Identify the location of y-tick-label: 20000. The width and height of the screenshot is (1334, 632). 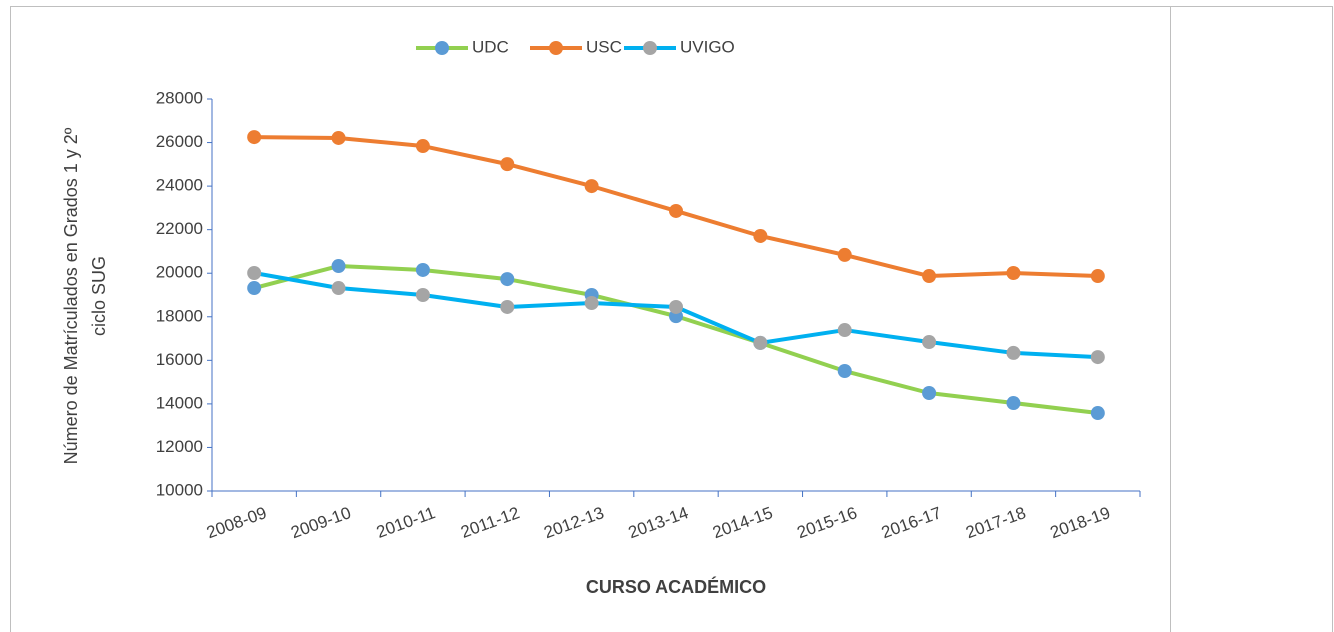
(179, 272).